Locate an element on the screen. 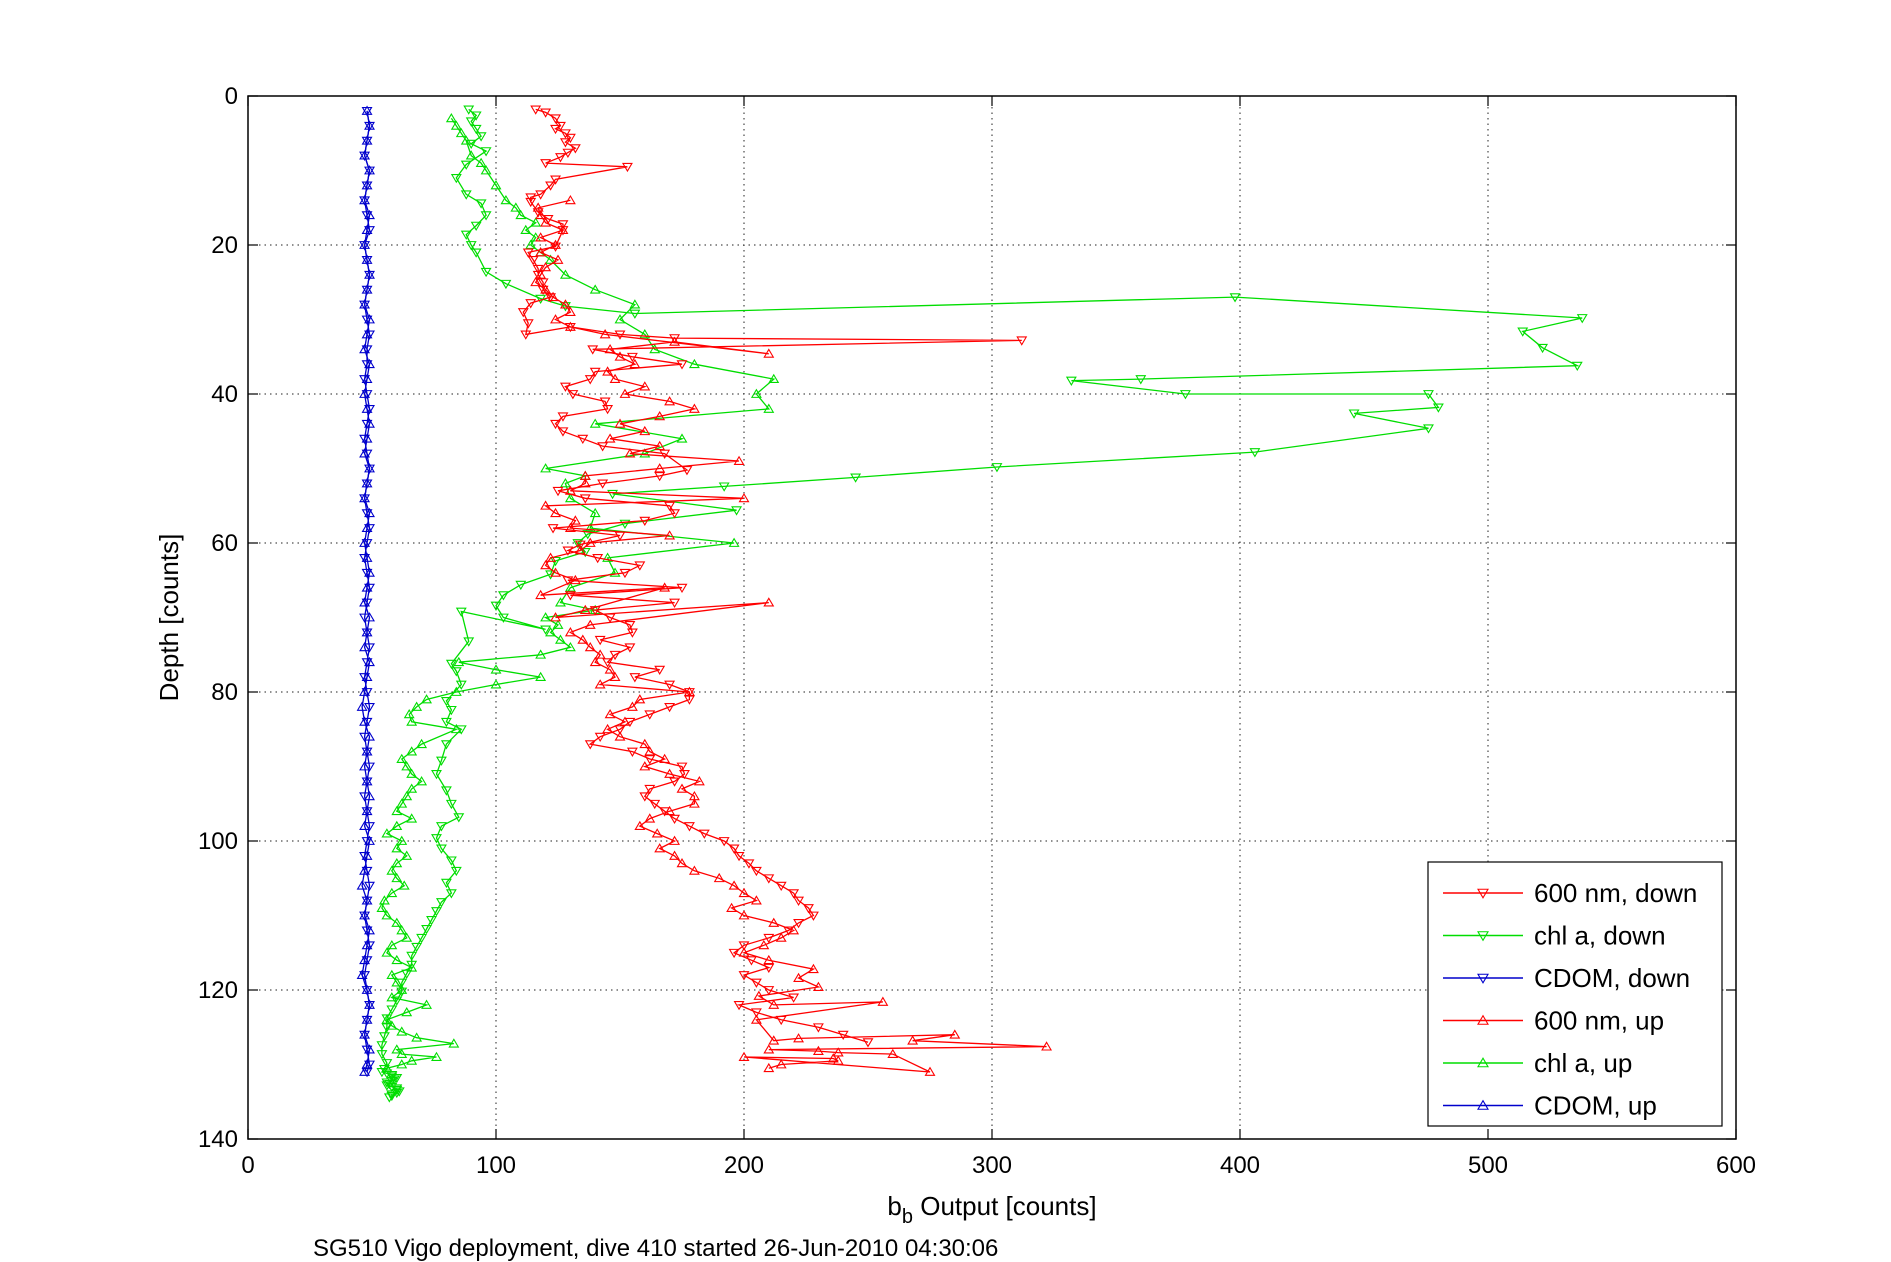  legend-item: CDOM, up is located at coordinates (1550, 1106).